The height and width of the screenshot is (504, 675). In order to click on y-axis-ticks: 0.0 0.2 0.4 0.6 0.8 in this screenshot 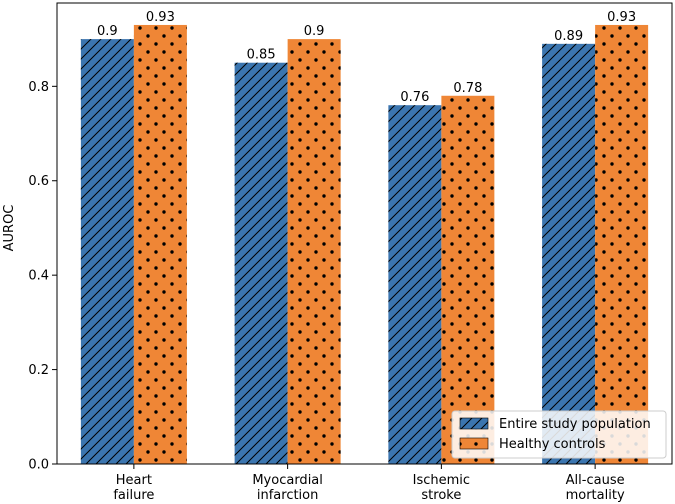, I will do `click(42, 276)`.